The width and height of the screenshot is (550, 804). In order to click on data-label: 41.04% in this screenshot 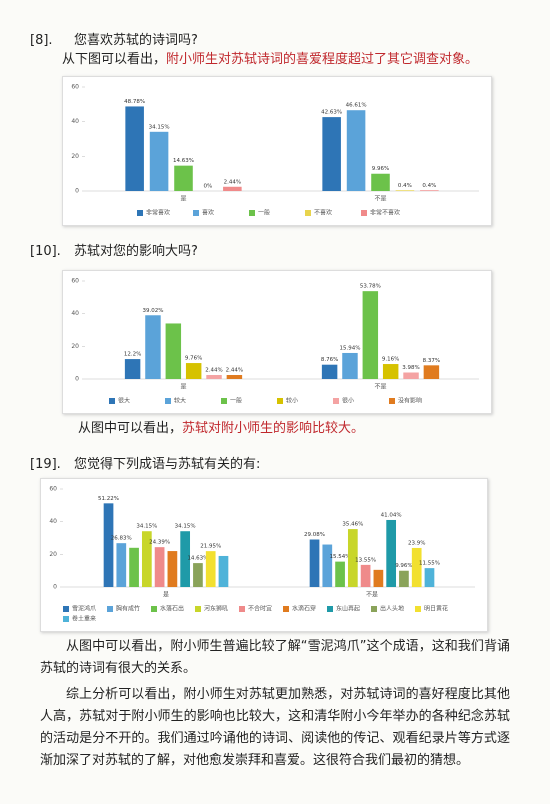, I will do `click(391, 515)`.